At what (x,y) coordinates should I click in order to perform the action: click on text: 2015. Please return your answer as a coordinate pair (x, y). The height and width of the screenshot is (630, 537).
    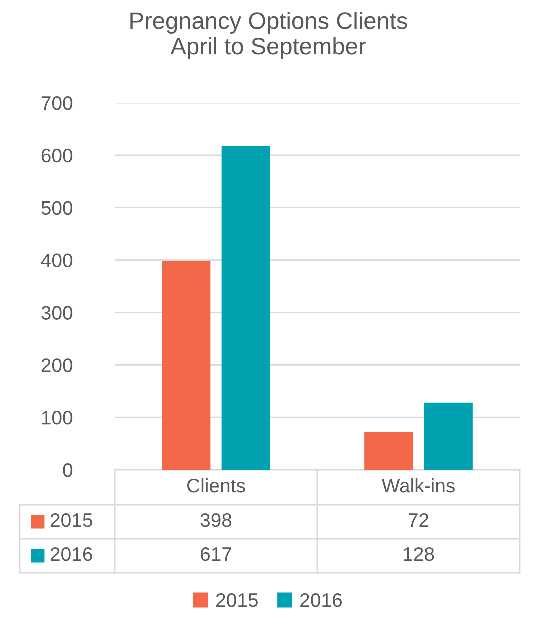
    Looking at the image, I should click on (237, 600).